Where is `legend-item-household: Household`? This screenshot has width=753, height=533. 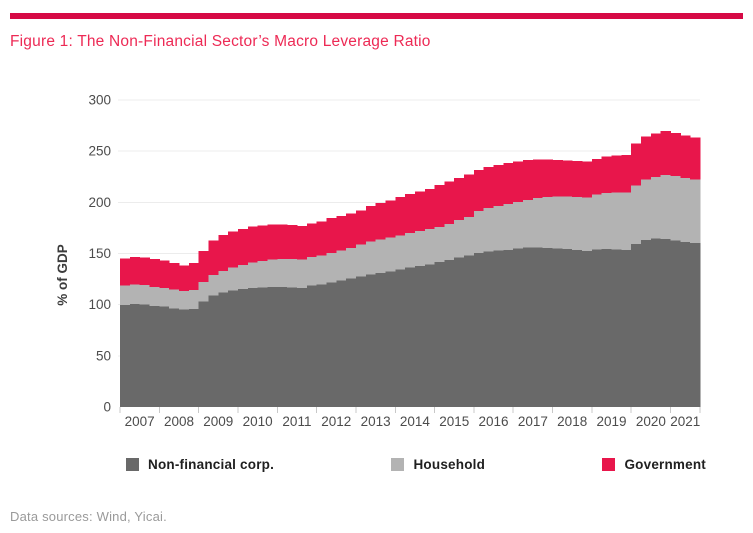
legend-item-household: Household is located at coordinates (438, 464).